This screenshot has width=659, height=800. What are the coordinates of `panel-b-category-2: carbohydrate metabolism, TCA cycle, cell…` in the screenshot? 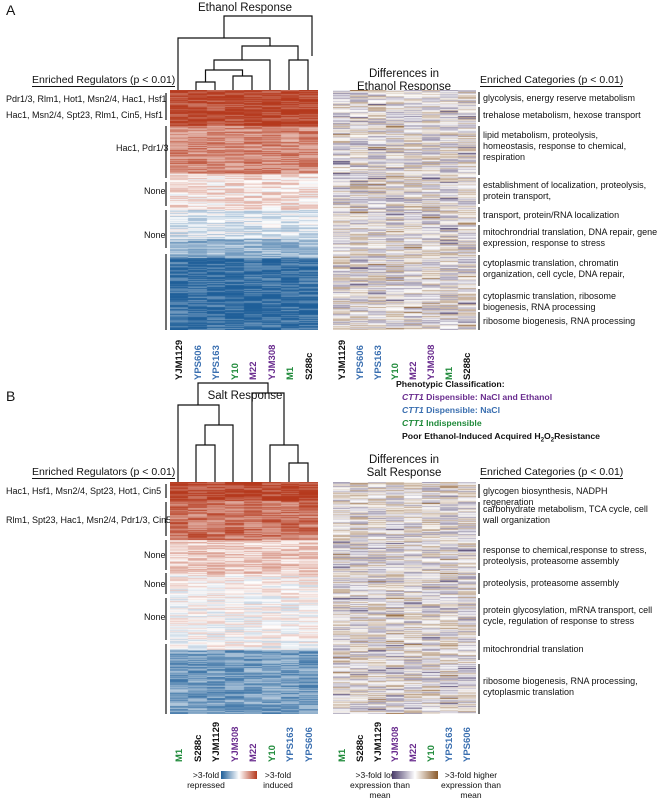 It's located at (565, 514).